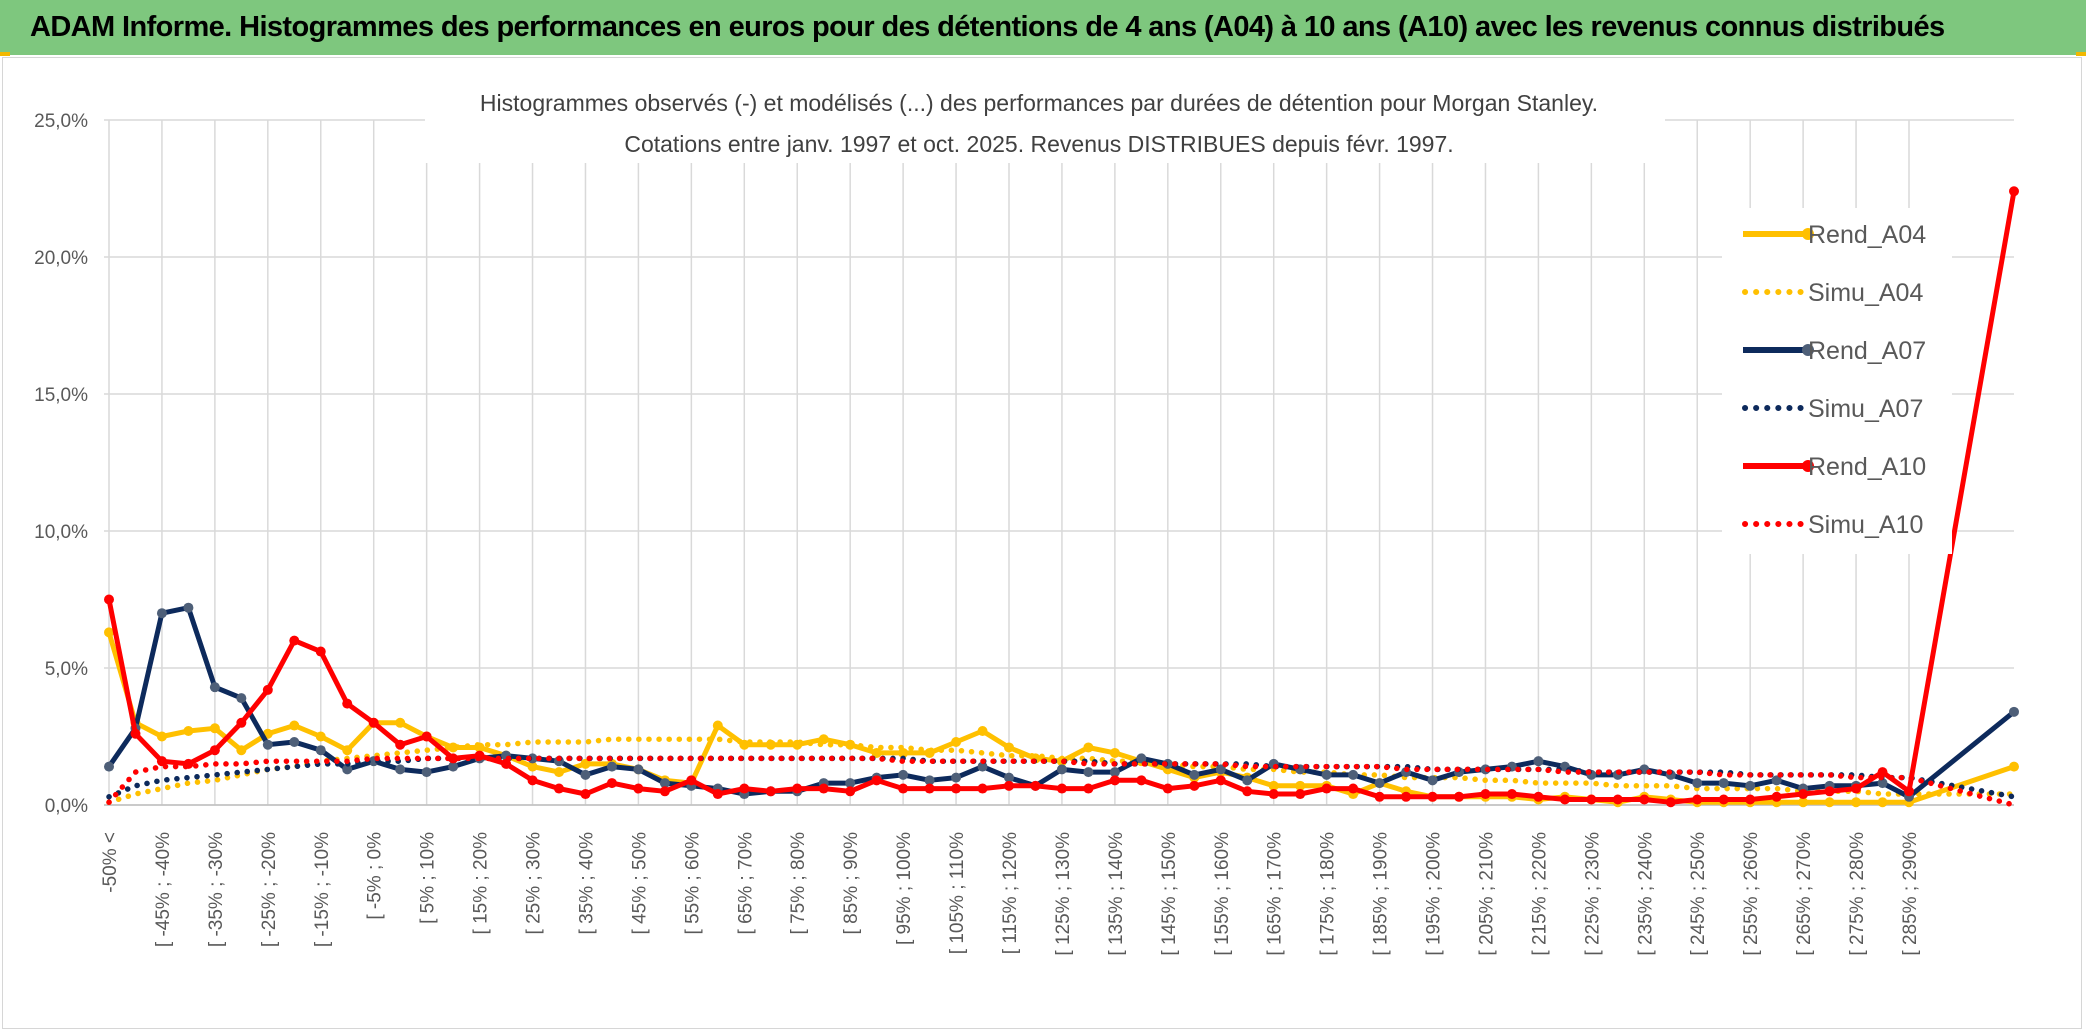 The height and width of the screenshot is (1033, 2086). Describe the element at coordinates (1865, 525) in the screenshot. I see `legend-label-simu-a10: Simu_A10` at that location.